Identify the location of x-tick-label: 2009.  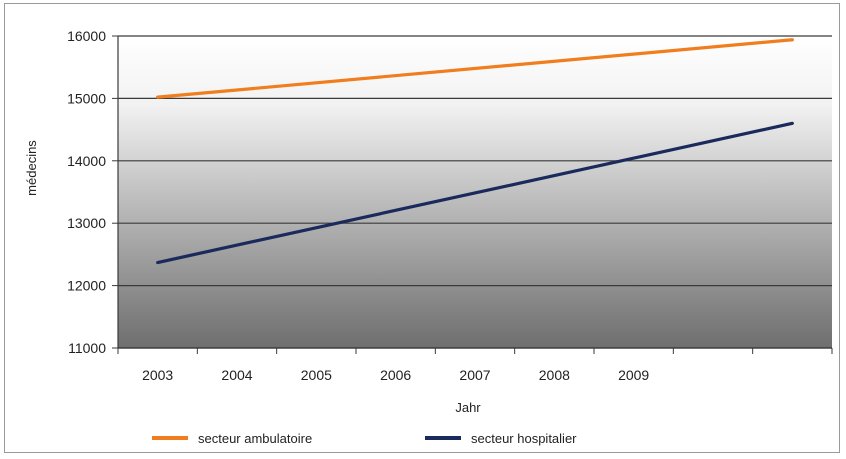
(633, 375).